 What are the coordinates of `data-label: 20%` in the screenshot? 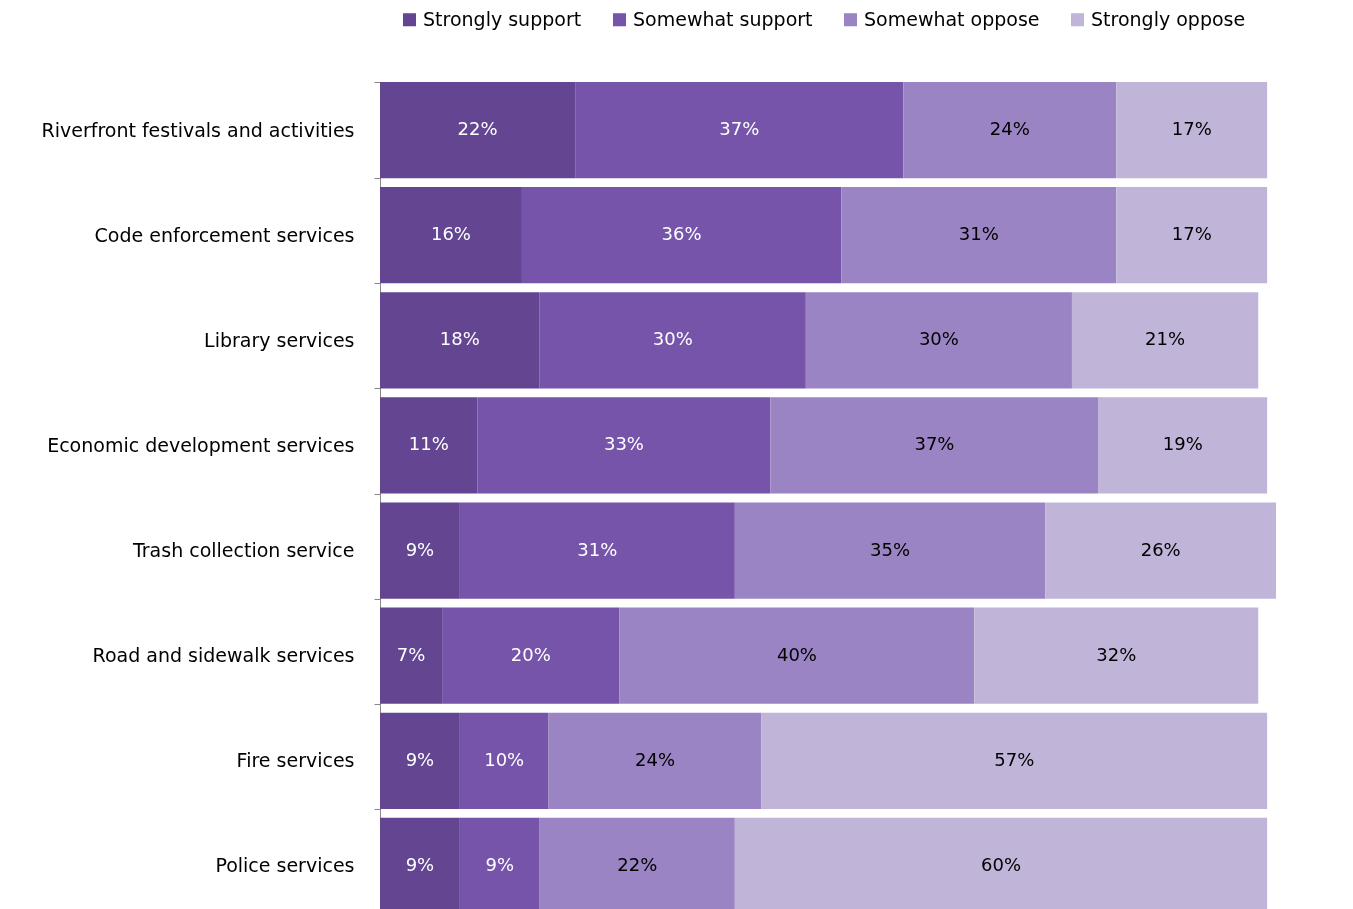 It's located at (530, 654).